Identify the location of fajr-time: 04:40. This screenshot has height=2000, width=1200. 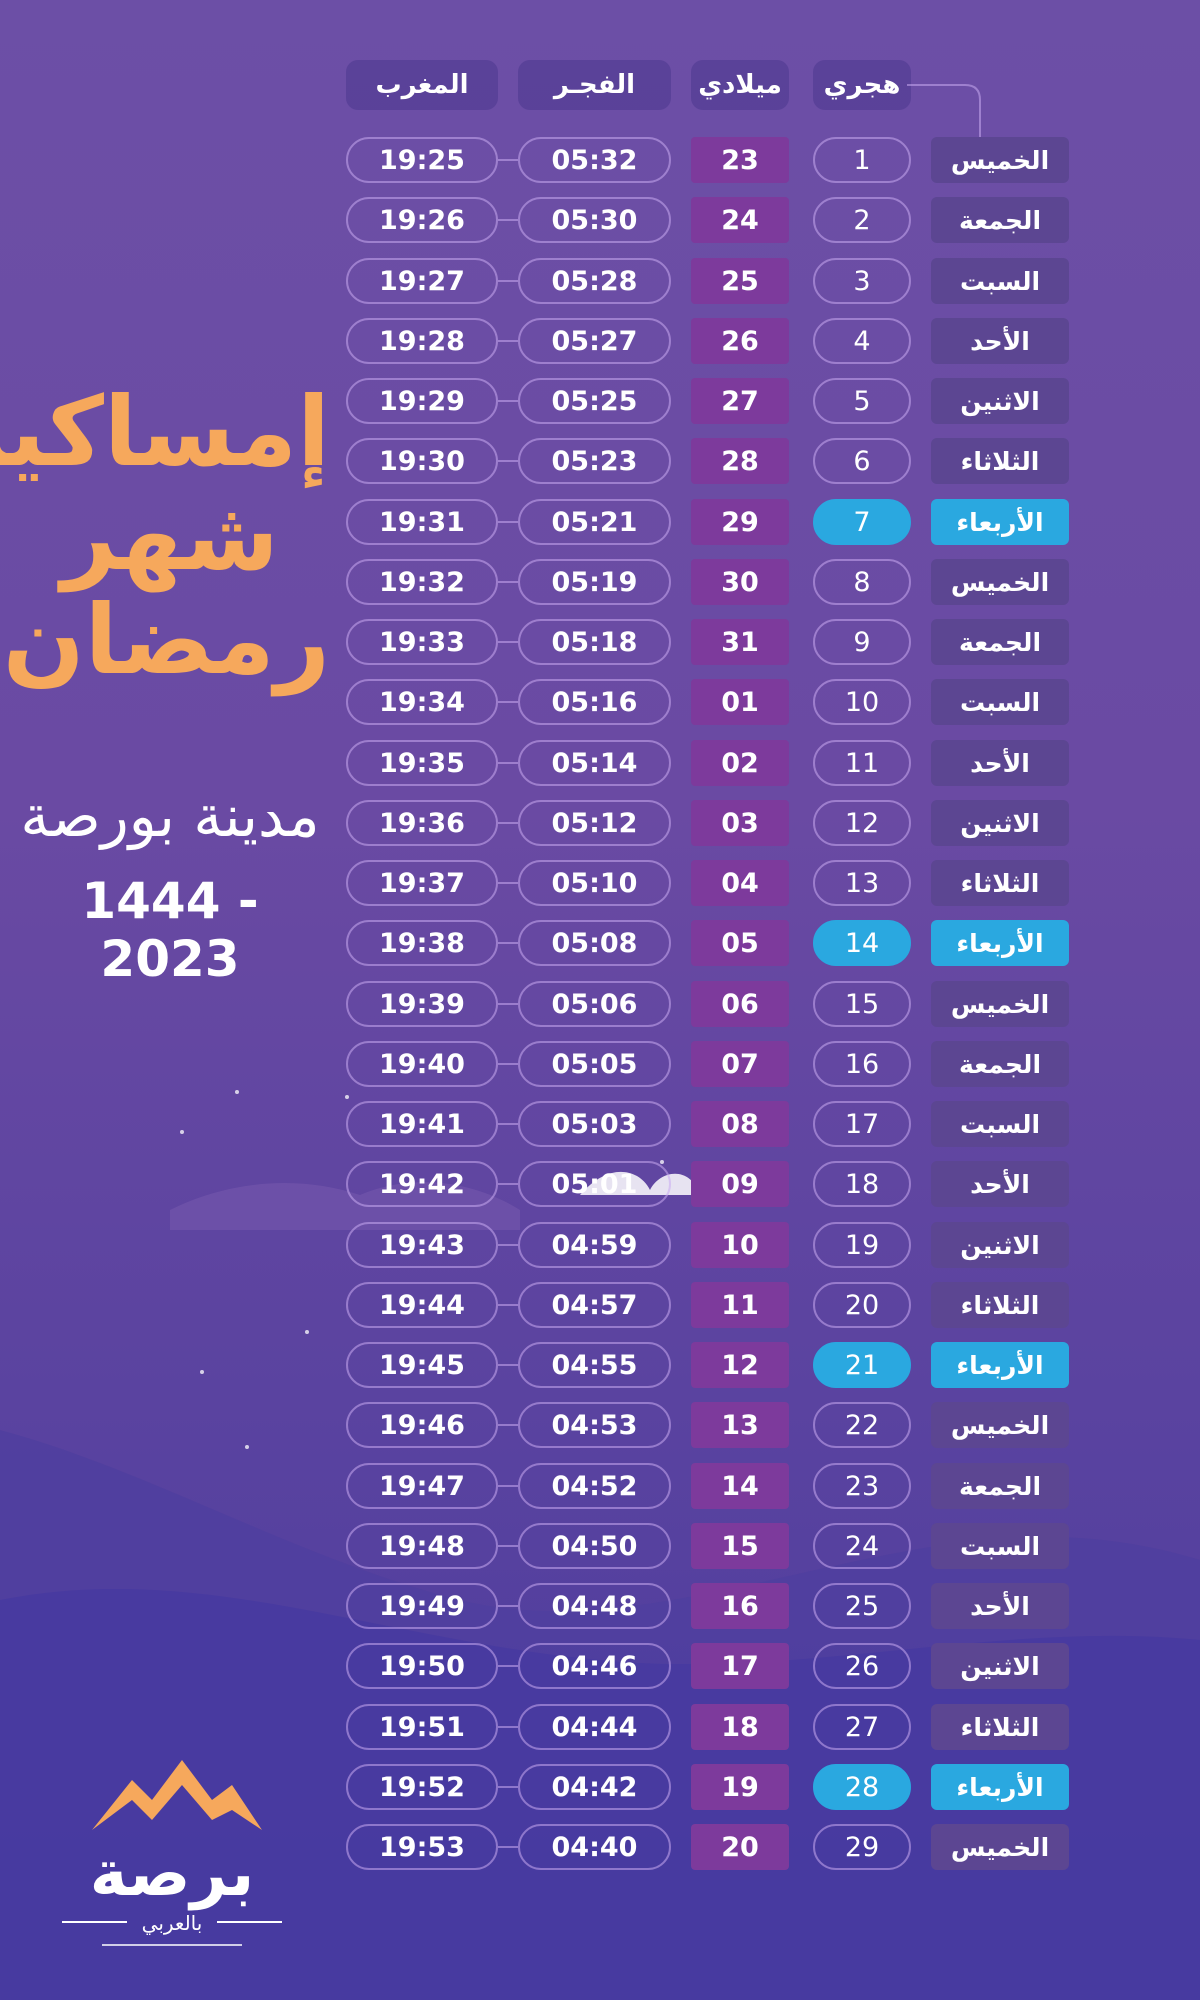
(594, 1847).